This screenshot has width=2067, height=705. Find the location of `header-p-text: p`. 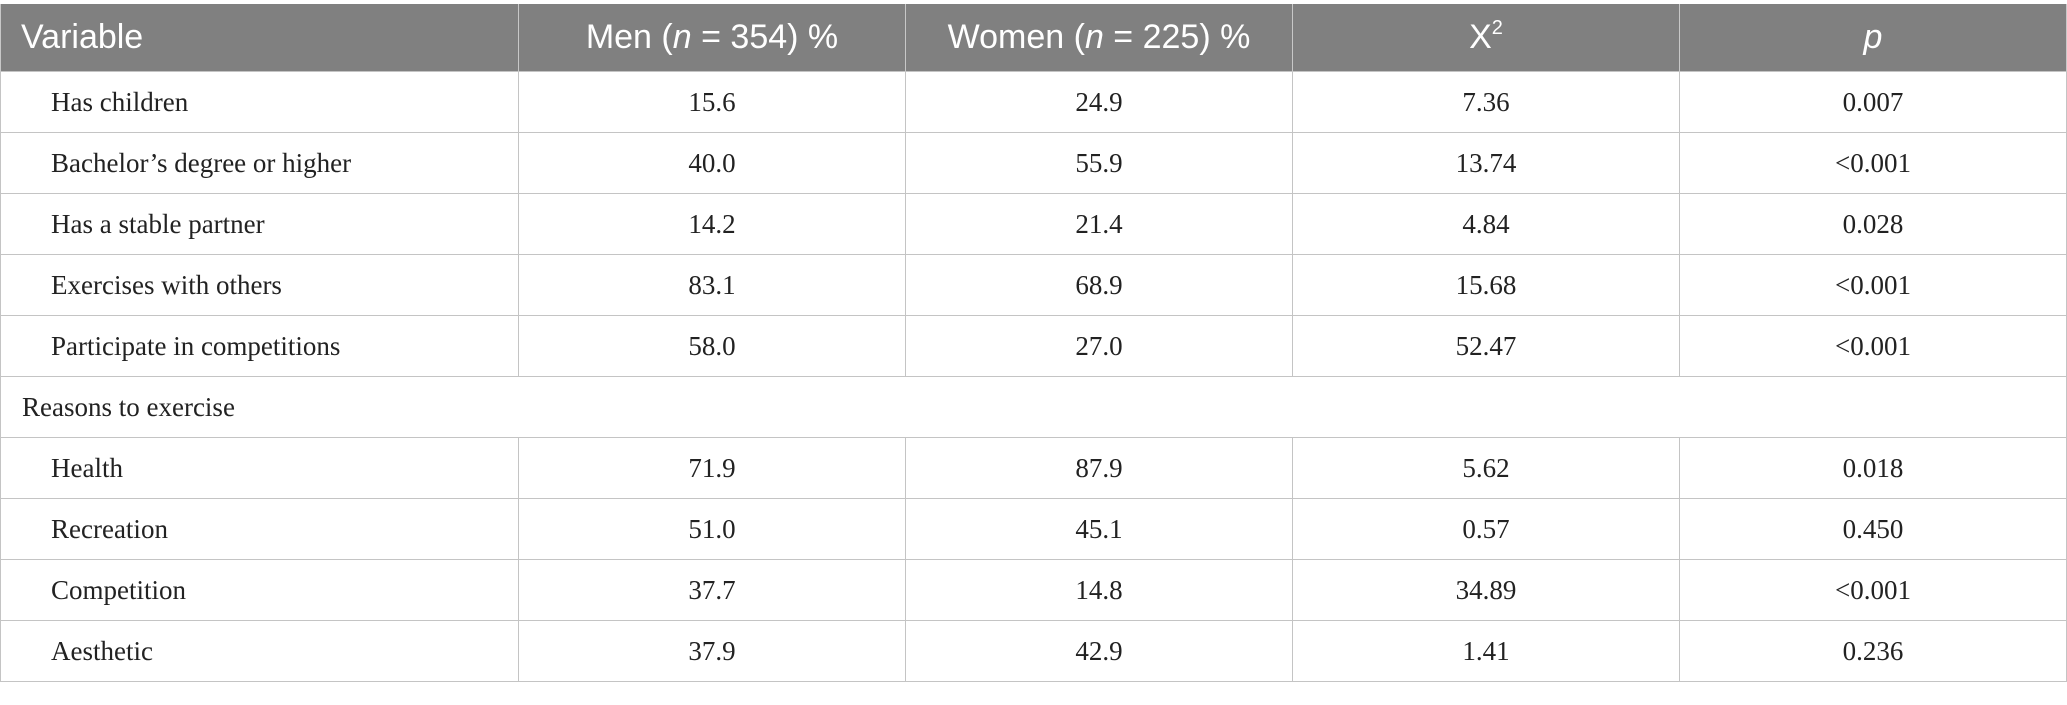

header-p-text: p is located at coordinates (1873, 37).